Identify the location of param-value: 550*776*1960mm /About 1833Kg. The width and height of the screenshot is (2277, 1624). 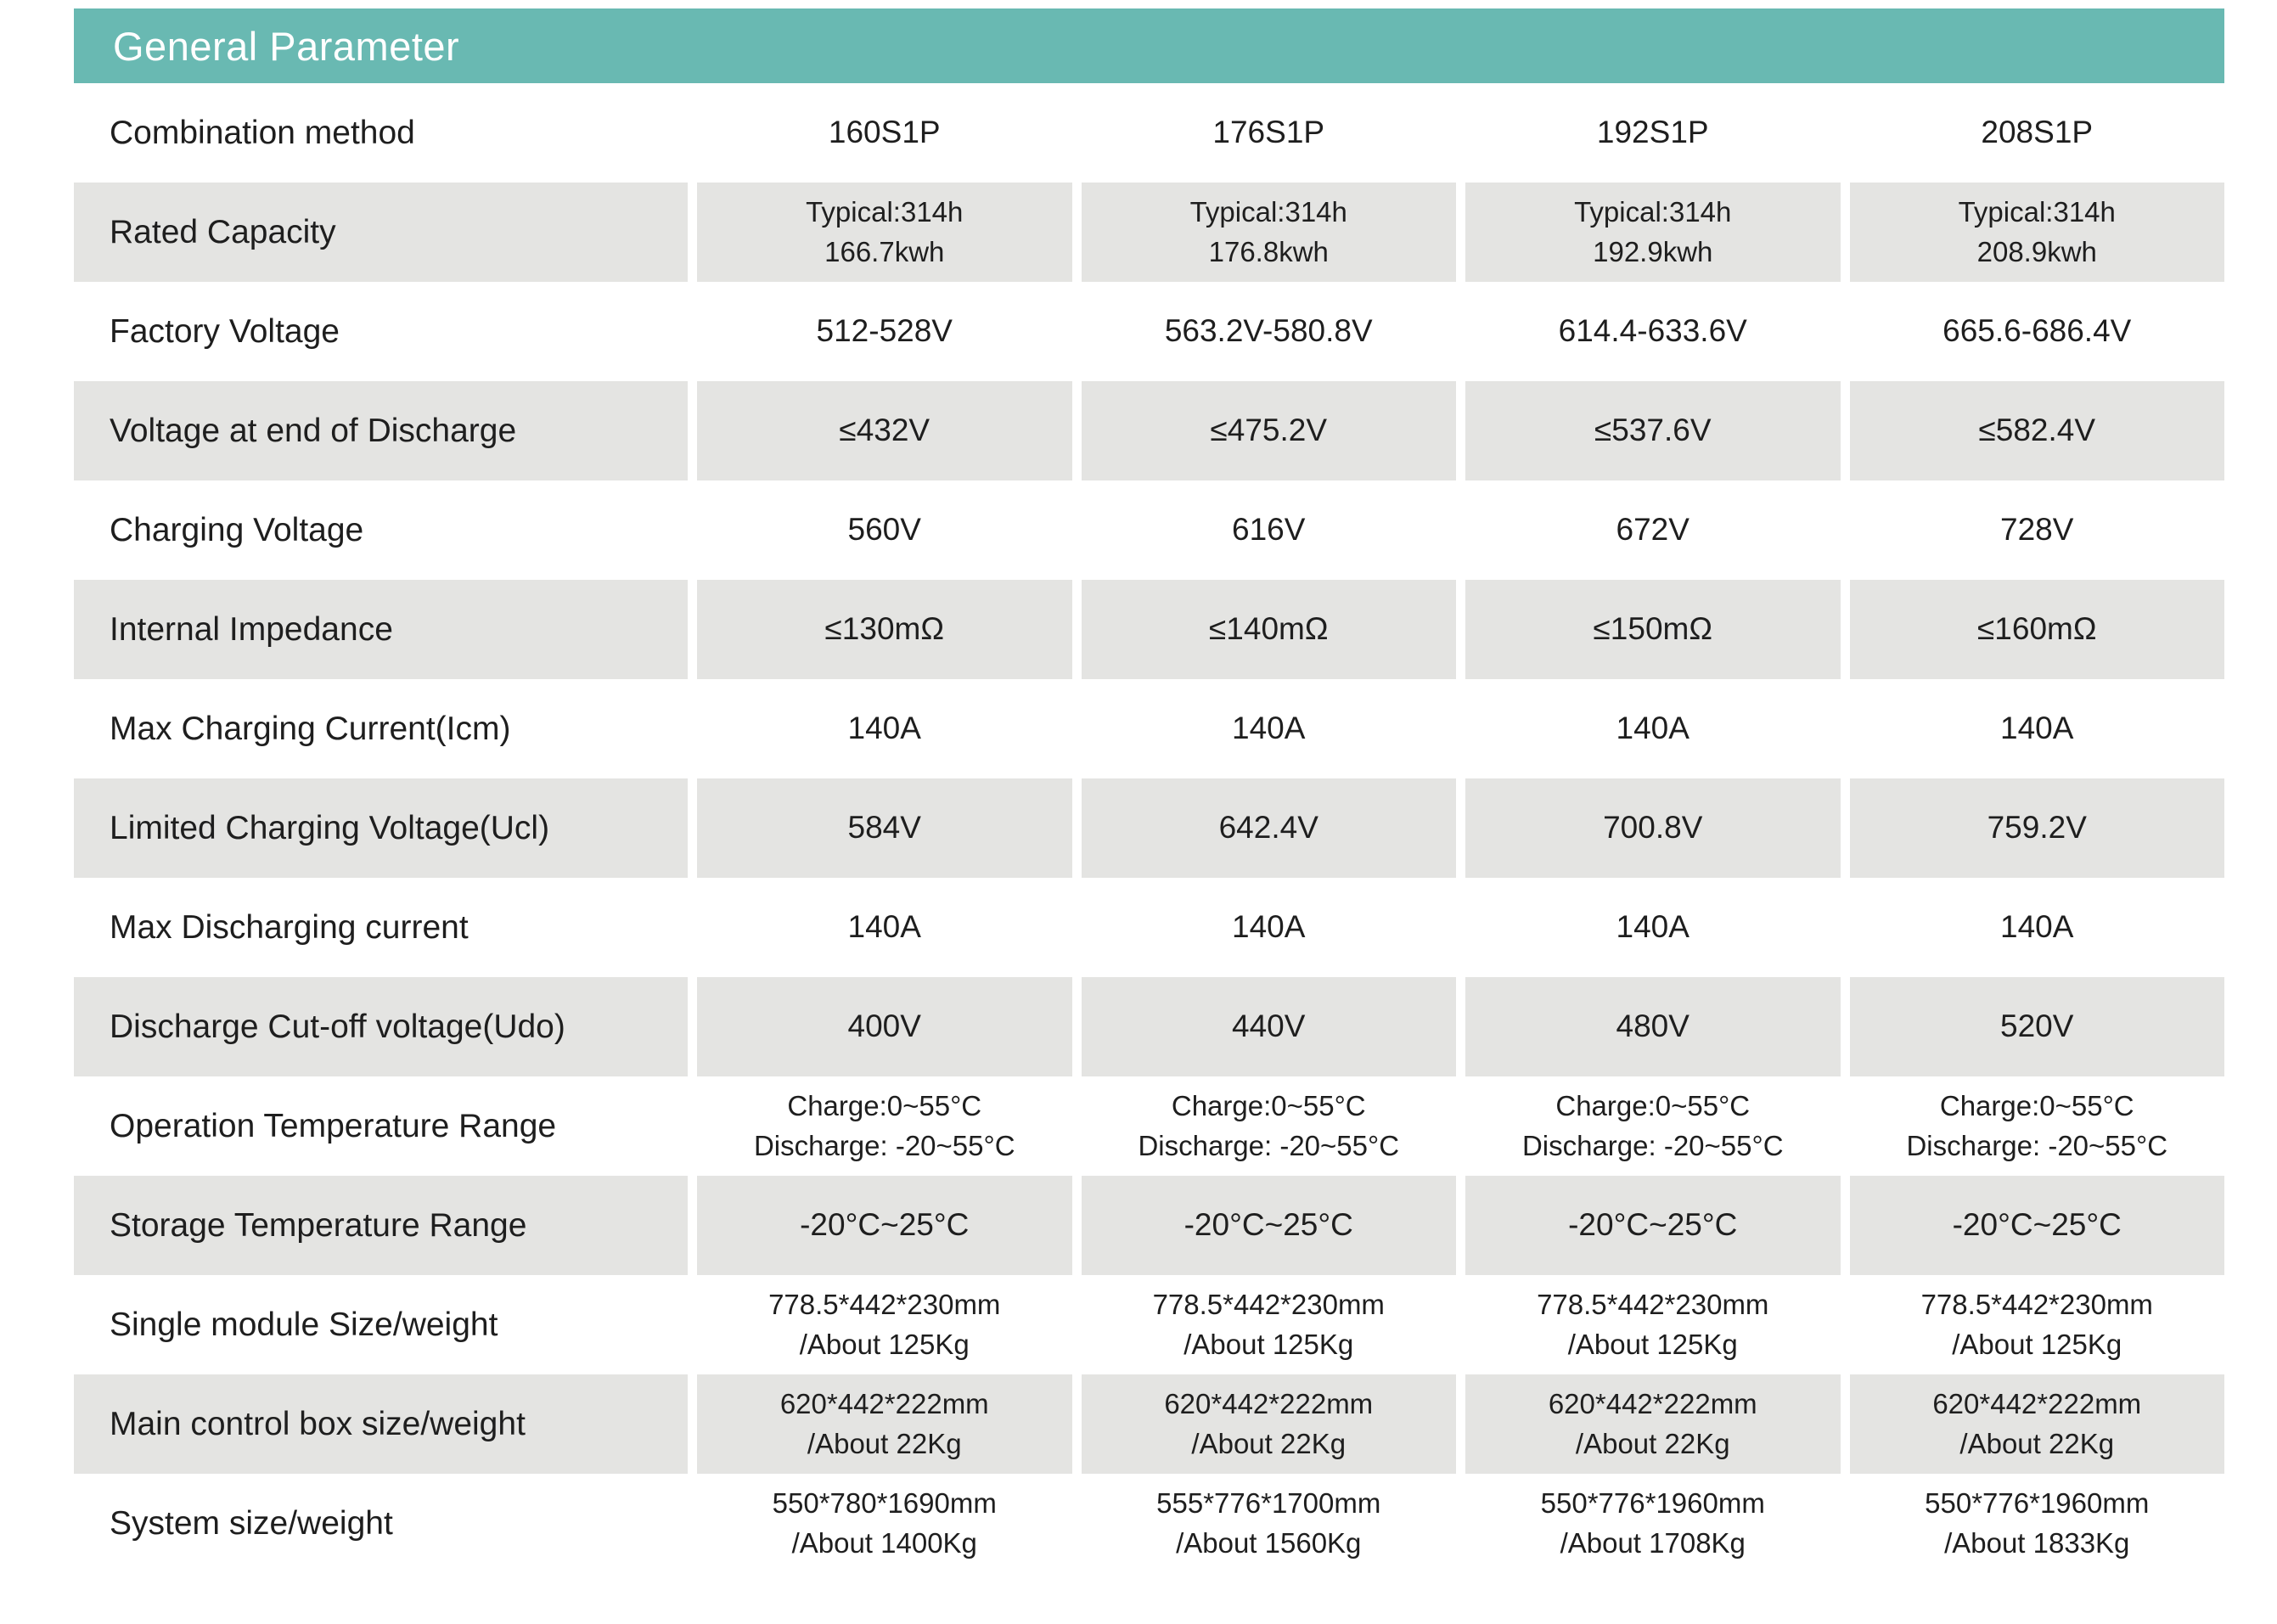
(2038, 1522).